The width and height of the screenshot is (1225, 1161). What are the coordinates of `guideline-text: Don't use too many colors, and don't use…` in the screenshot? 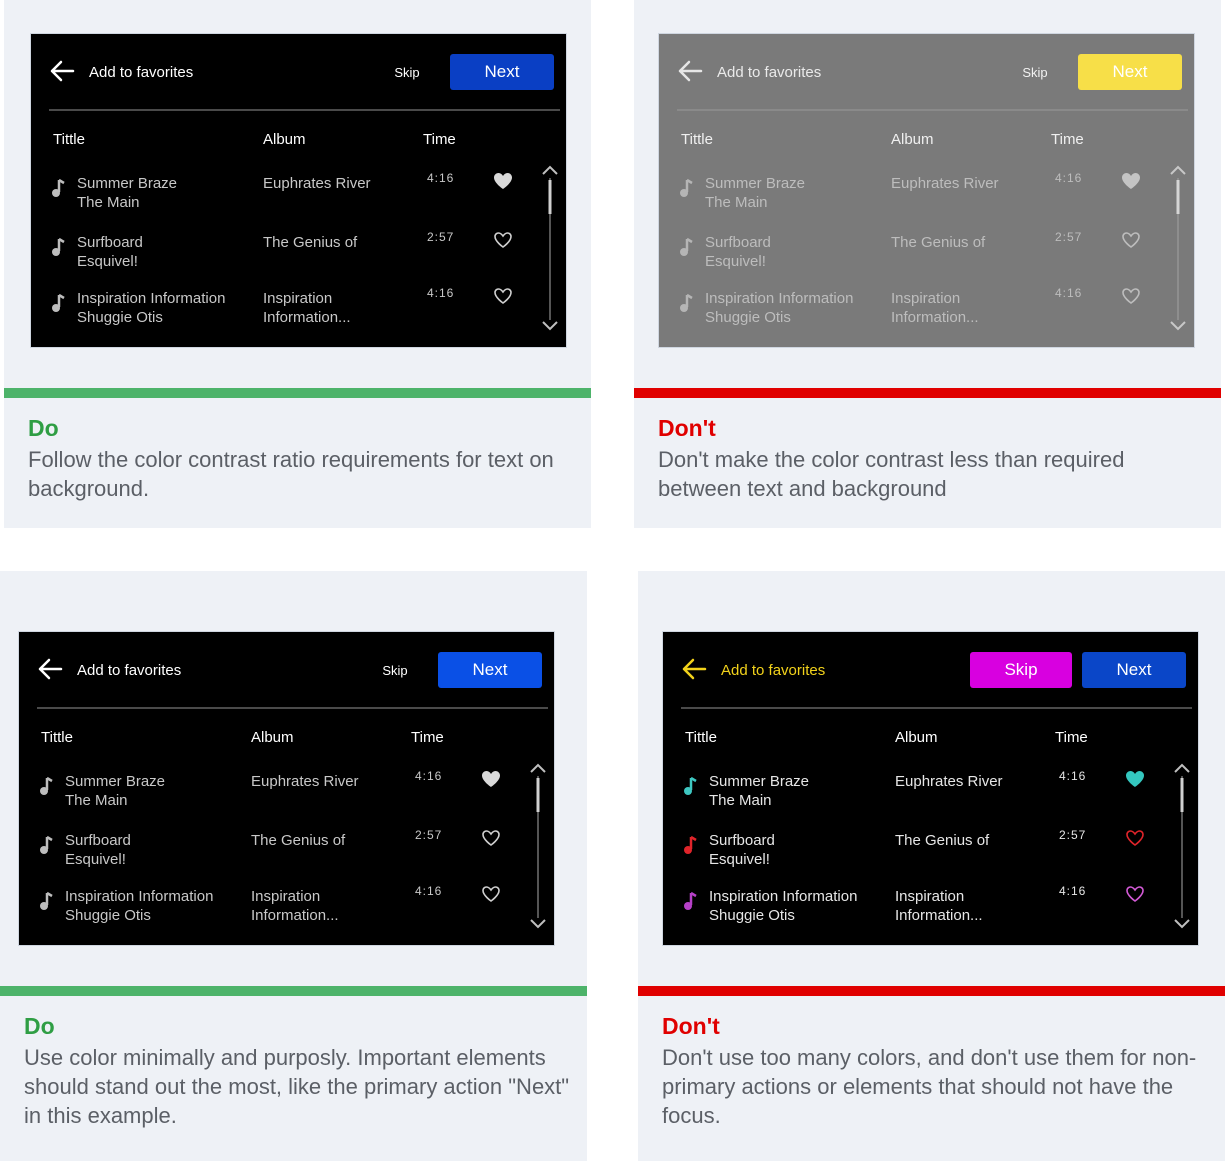 It's located at (929, 1086).